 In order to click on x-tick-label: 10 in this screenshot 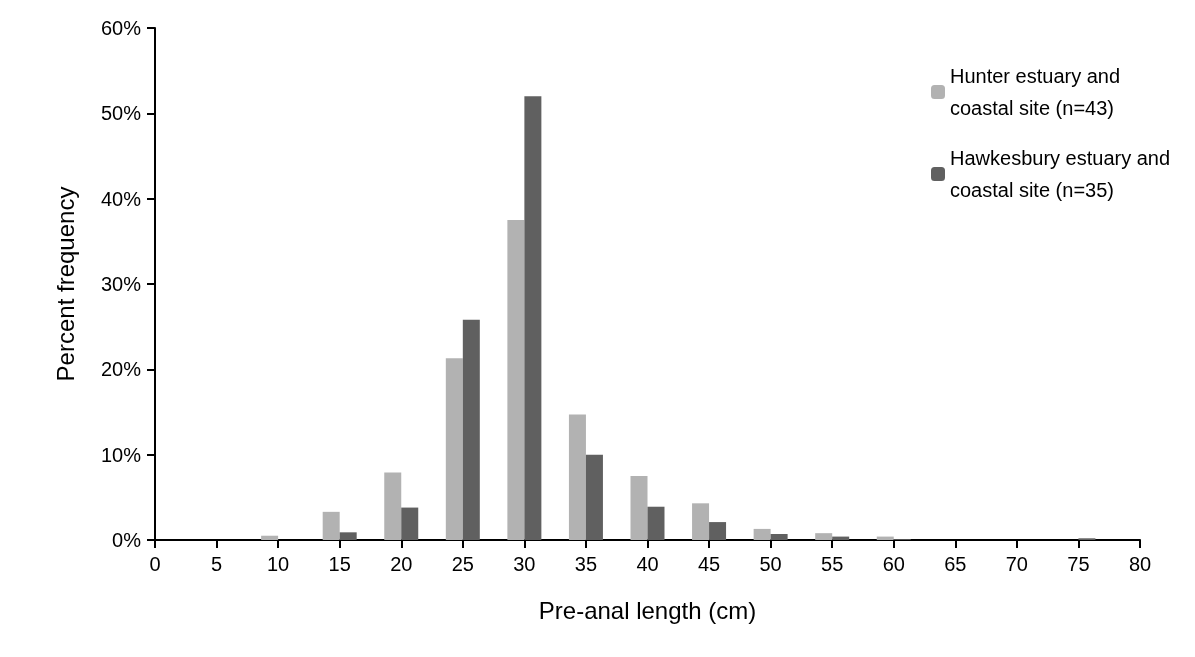, I will do `click(278, 564)`.